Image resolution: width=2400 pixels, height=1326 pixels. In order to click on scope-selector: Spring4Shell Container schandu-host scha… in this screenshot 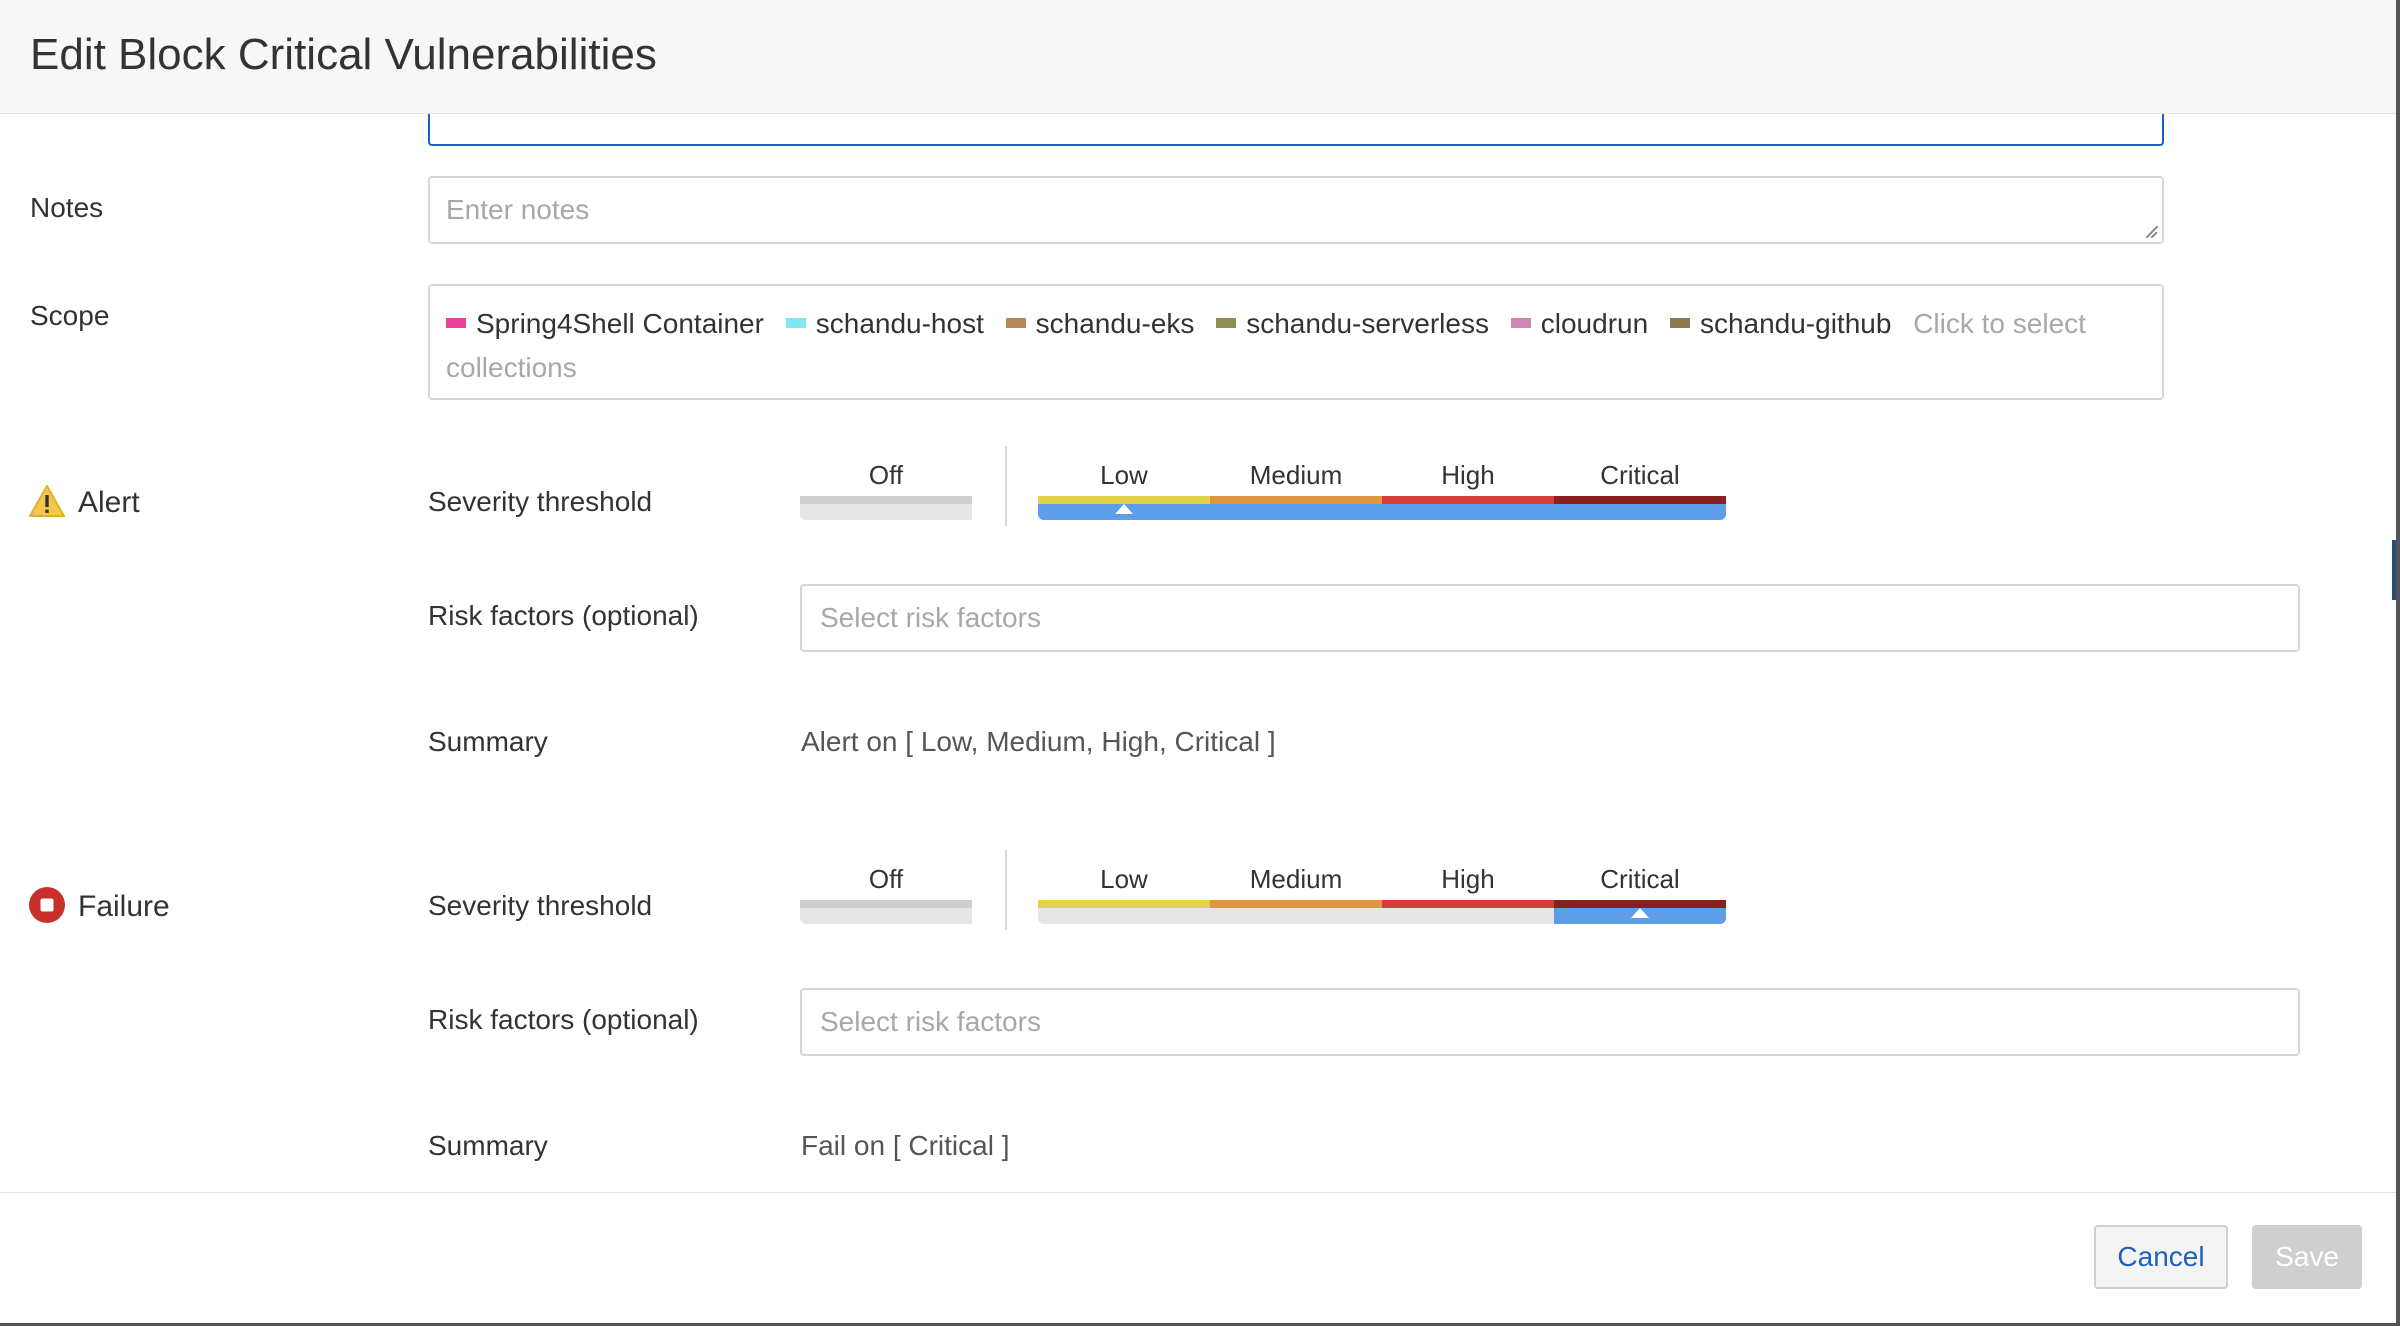, I will do `click(1296, 342)`.